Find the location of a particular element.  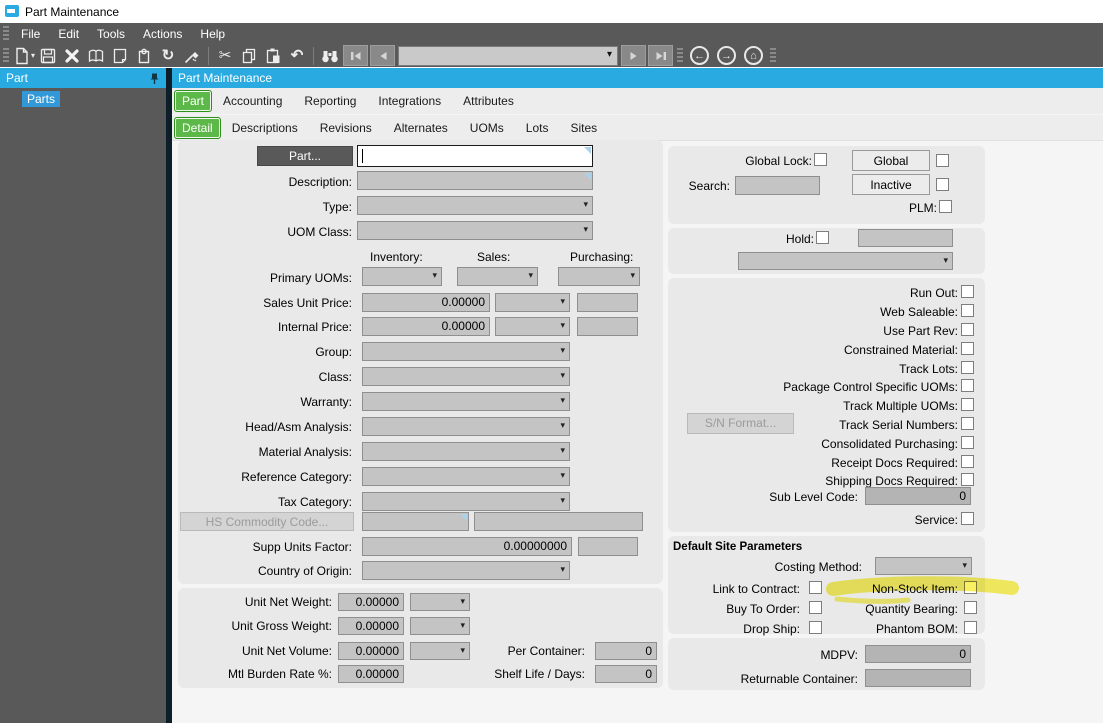

group-dropdown is located at coordinates (466, 351).